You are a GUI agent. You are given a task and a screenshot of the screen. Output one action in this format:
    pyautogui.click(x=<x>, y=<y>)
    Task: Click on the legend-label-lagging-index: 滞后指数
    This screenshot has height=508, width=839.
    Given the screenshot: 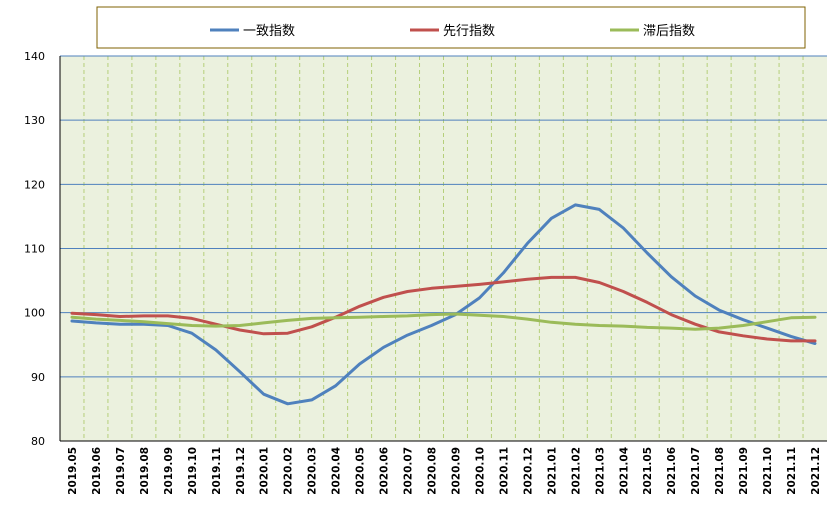 What is the action you would take?
    pyautogui.click(x=669, y=31)
    